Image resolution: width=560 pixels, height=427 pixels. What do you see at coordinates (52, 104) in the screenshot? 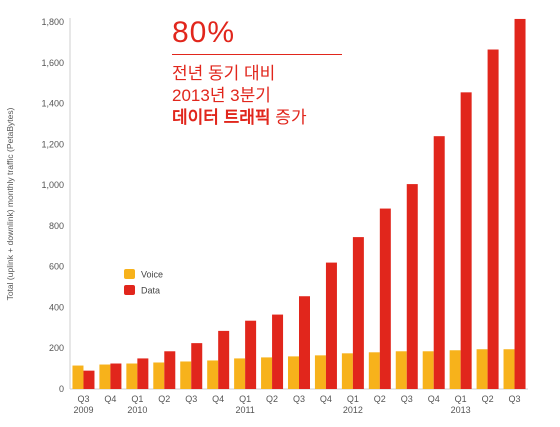
I see `y-tick-label: 1,400` at bounding box center [52, 104].